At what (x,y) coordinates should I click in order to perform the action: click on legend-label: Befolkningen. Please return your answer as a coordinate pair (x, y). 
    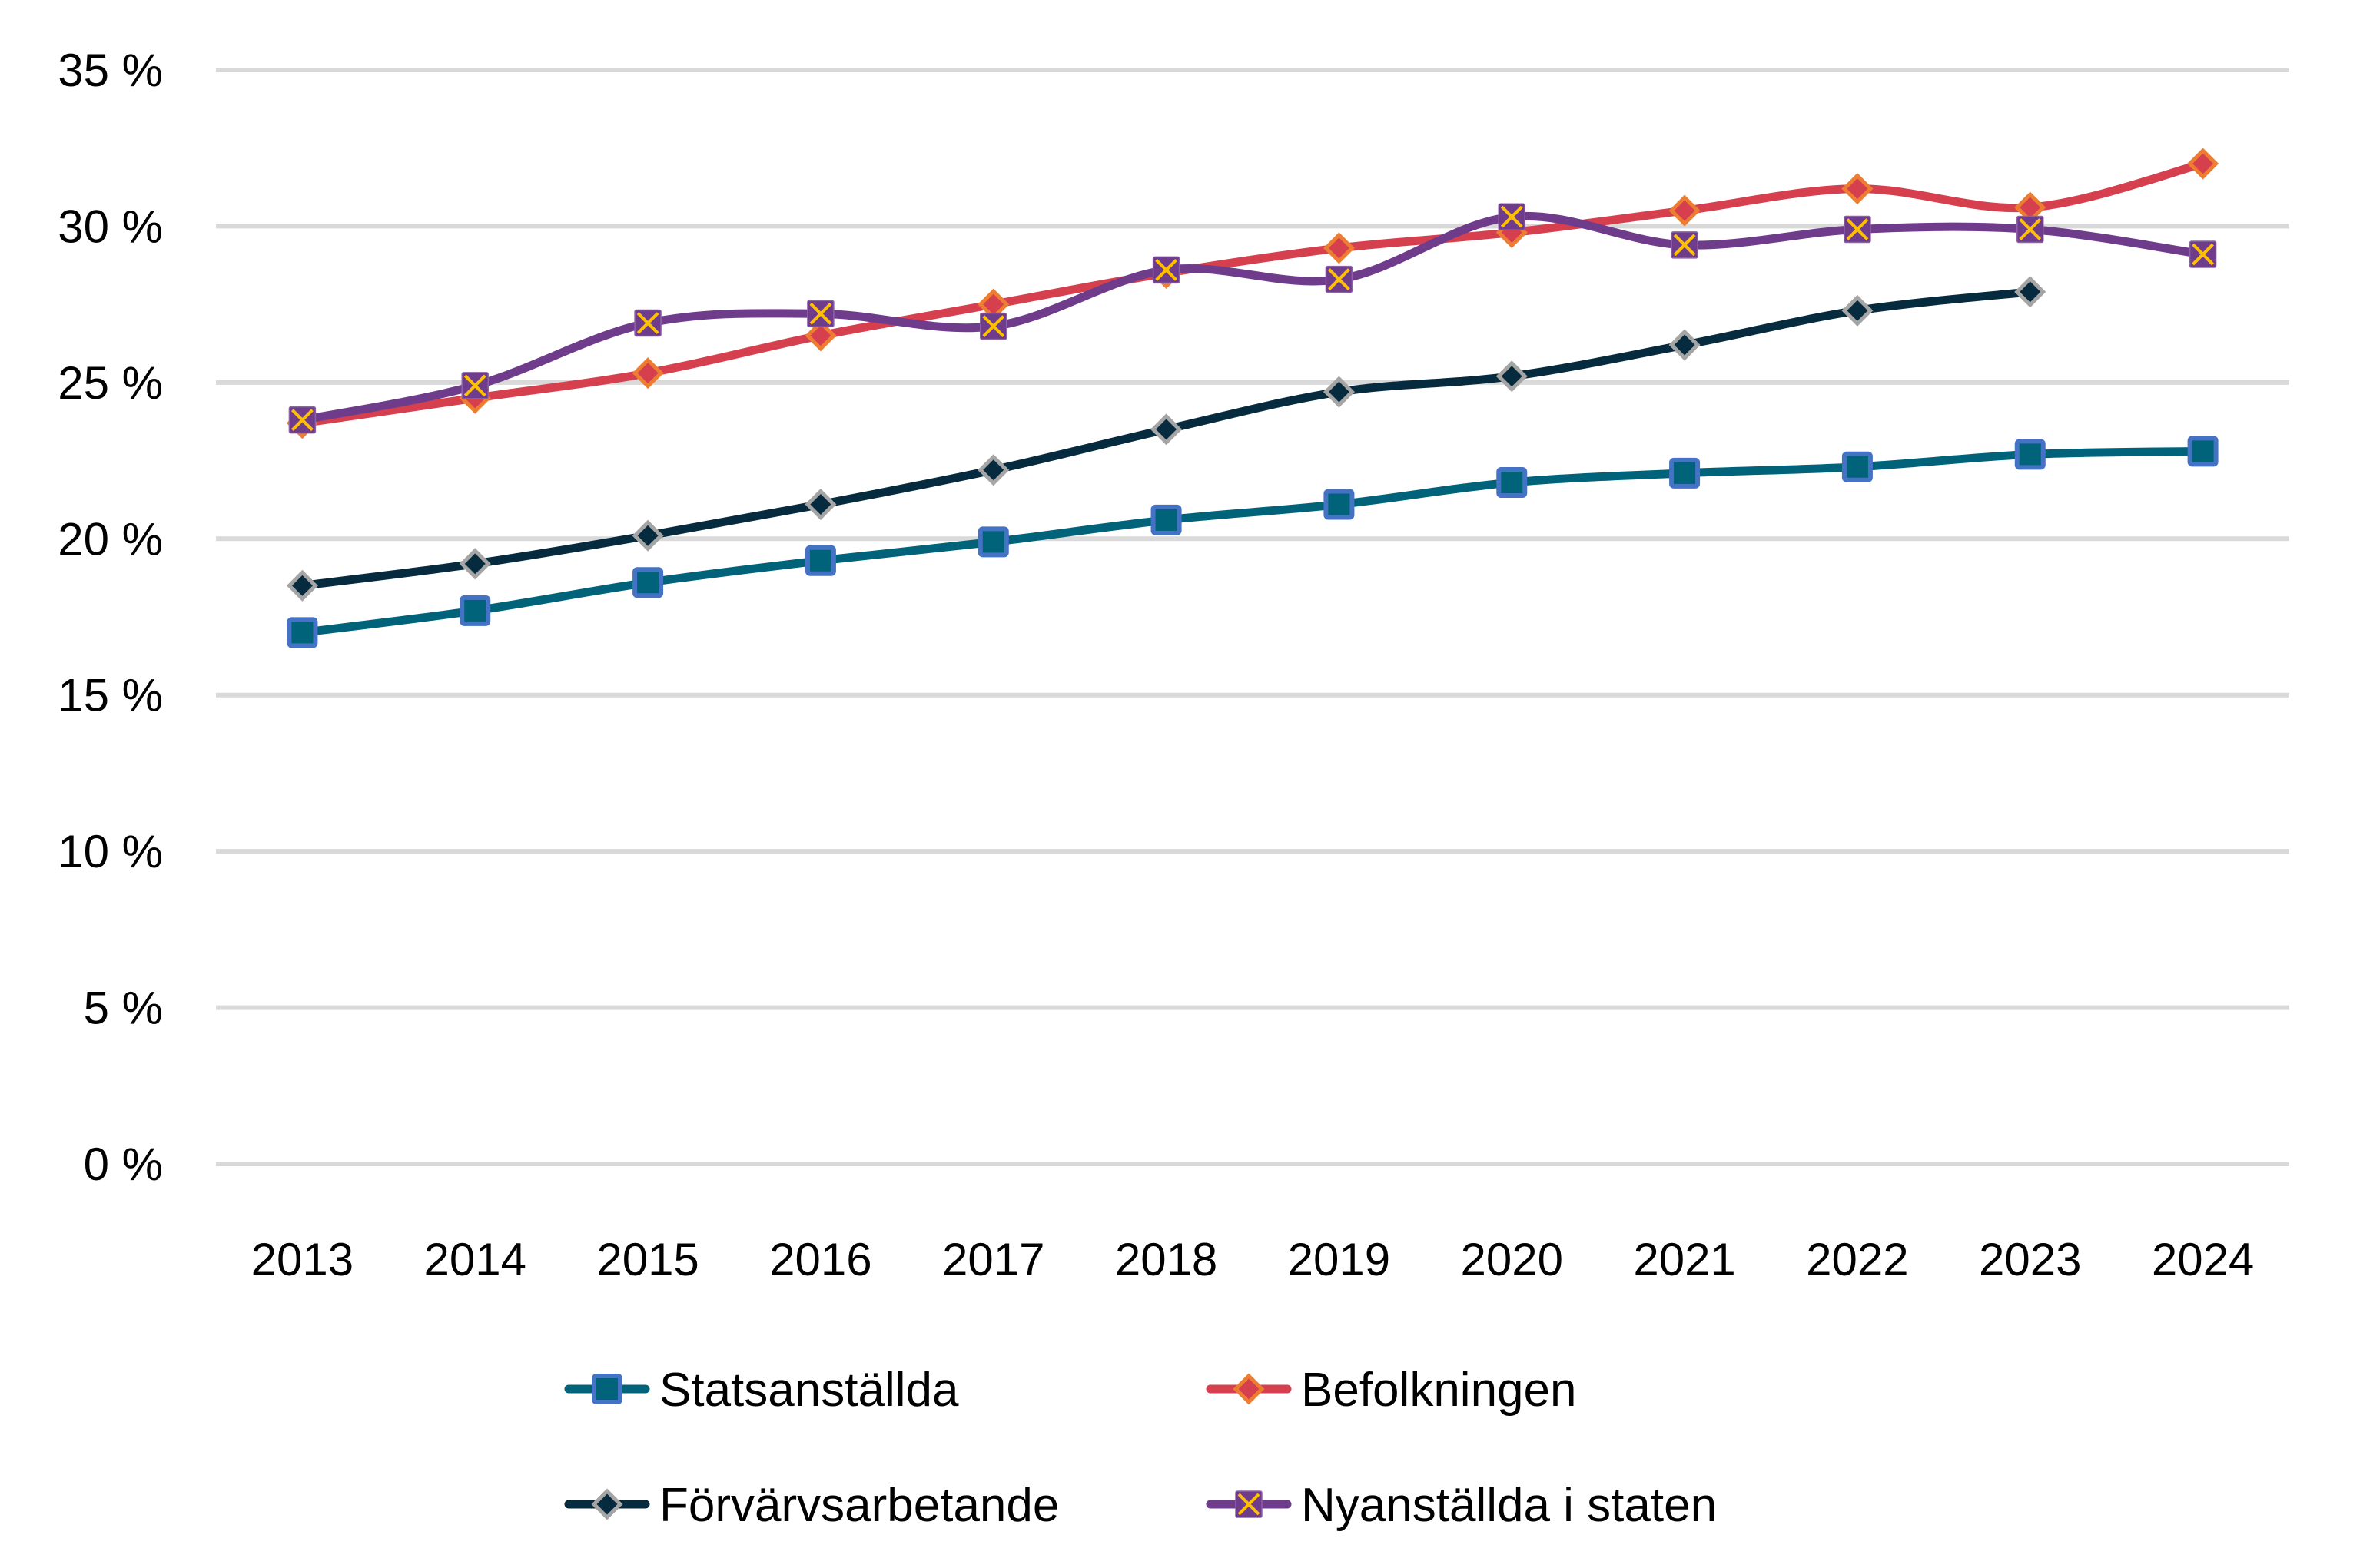
    Looking at the image, I should click on (1439, 1390).